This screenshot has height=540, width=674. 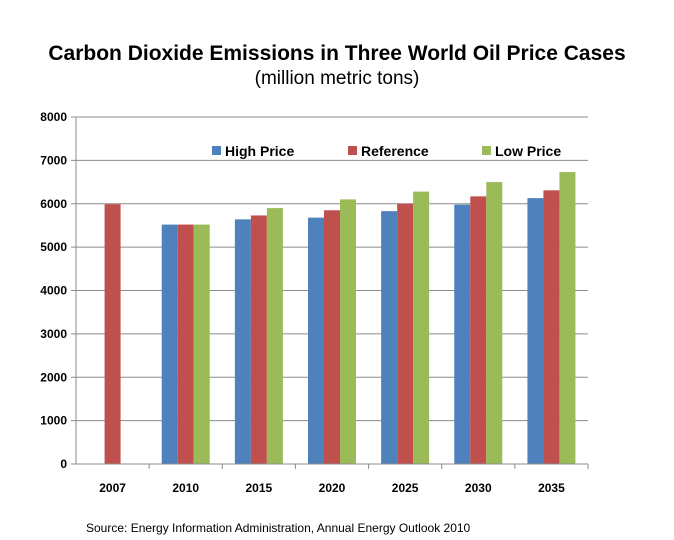 I want to click on legend-label-high-price: High Price, so click(x=259, y=151).